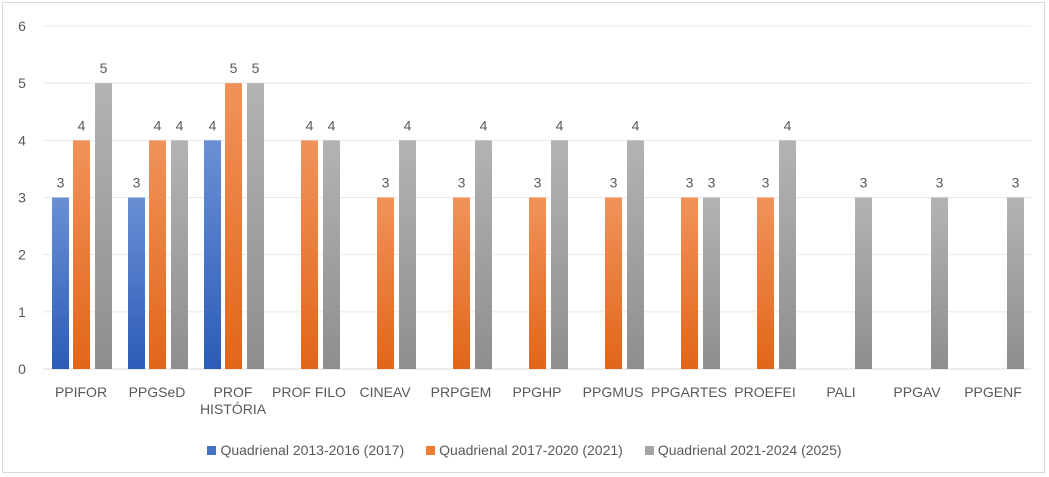 Image resolution: width=1049 pixels, height=477 pixels. I want to click on x-tick-label: PRPGEM, so click(461, 392).